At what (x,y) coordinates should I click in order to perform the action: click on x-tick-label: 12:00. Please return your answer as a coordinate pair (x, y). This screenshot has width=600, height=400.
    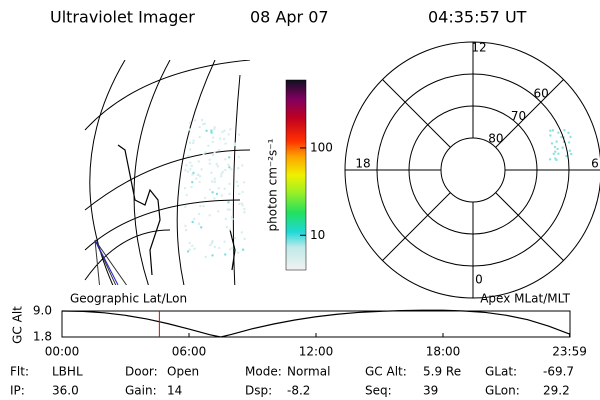
    Looking at the image, I should click on (316, 352).